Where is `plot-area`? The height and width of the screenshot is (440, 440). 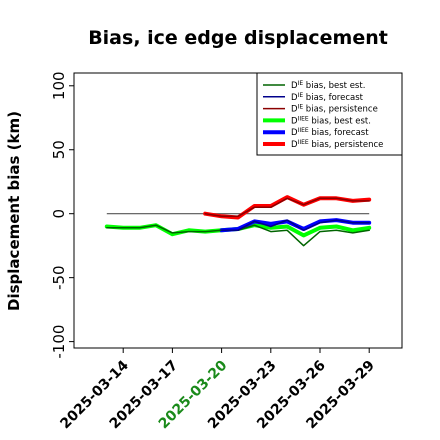 plot-area is located at coordinates (238, 221).